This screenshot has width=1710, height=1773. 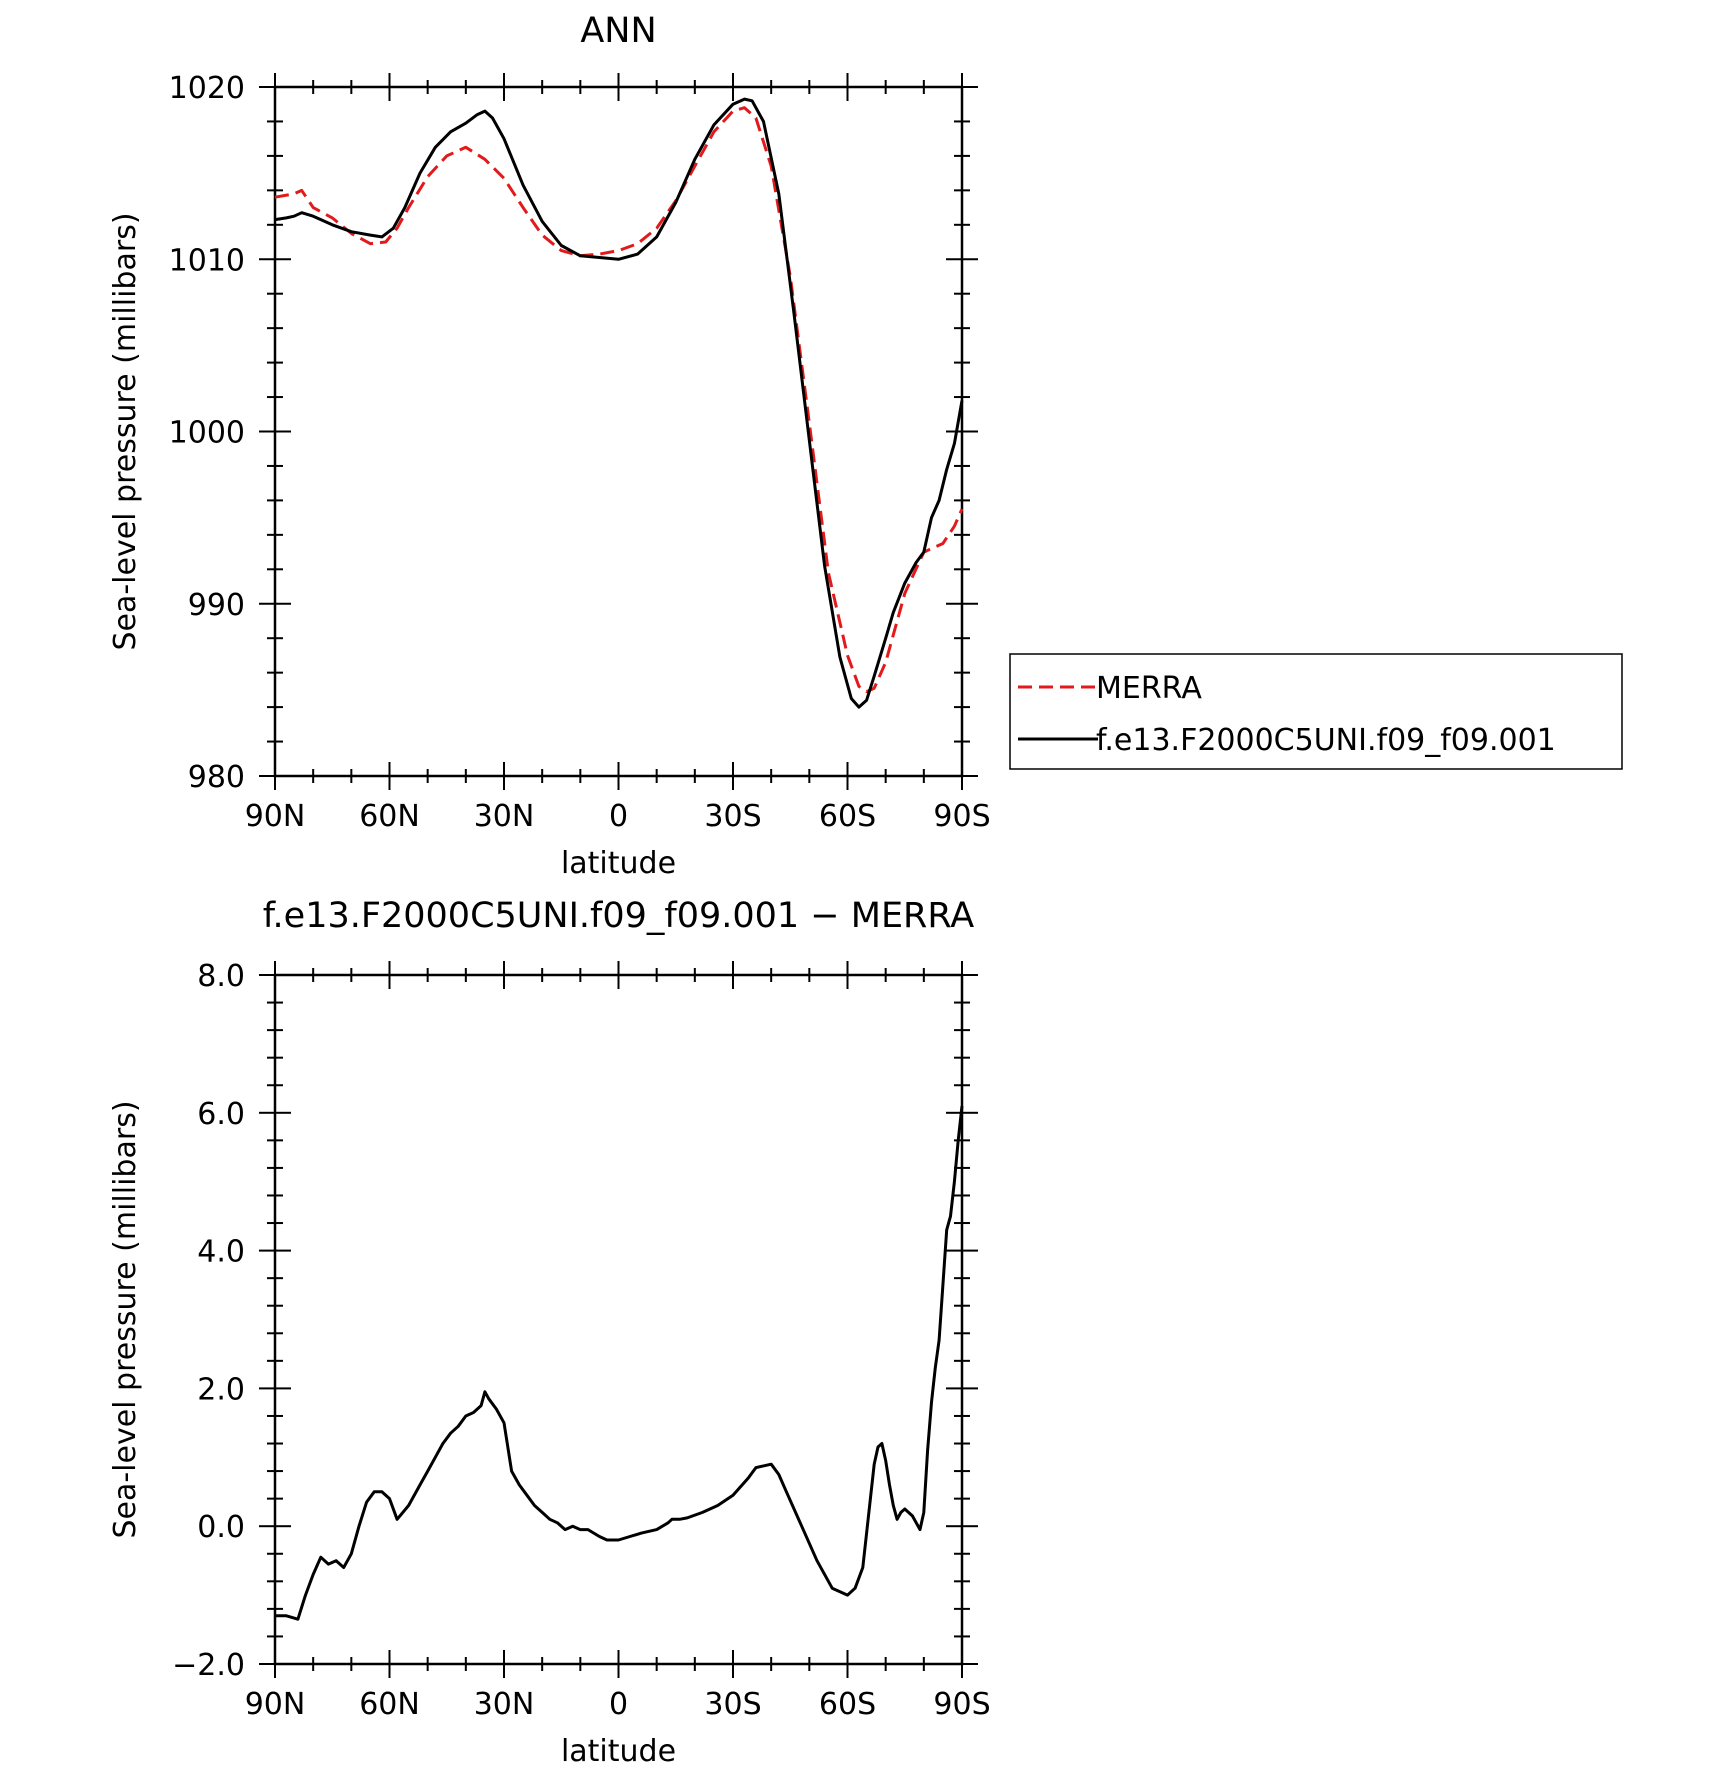 What do you see at coordinates (207, 433) in the screenshot?
I see `y-tick-label: 1000` at bounding box center [207, 433].